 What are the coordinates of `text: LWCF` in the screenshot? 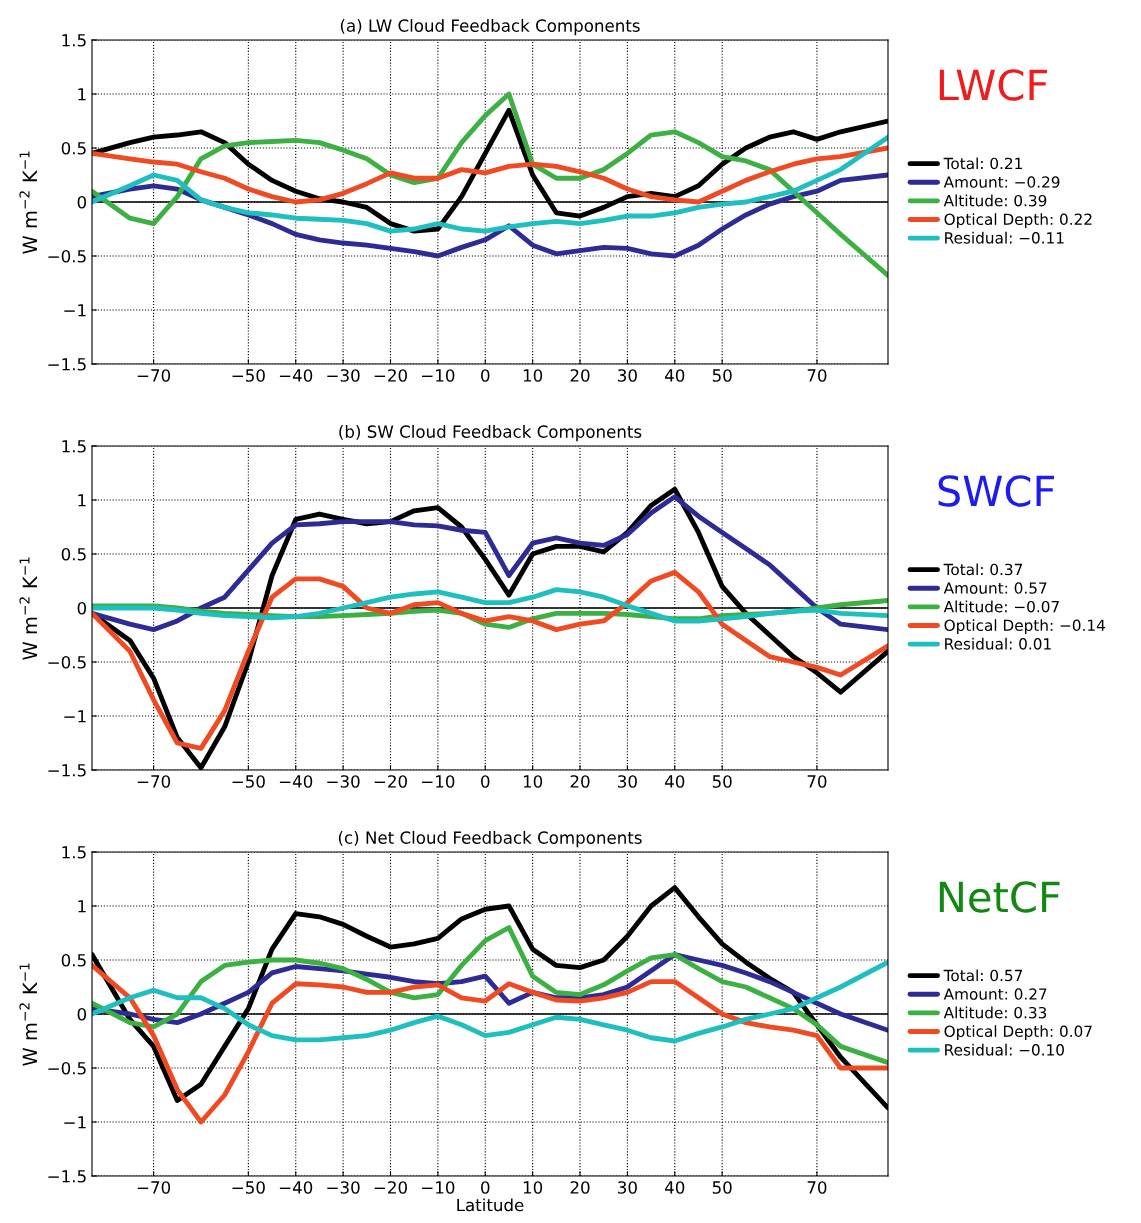 It's located at (993, 85).